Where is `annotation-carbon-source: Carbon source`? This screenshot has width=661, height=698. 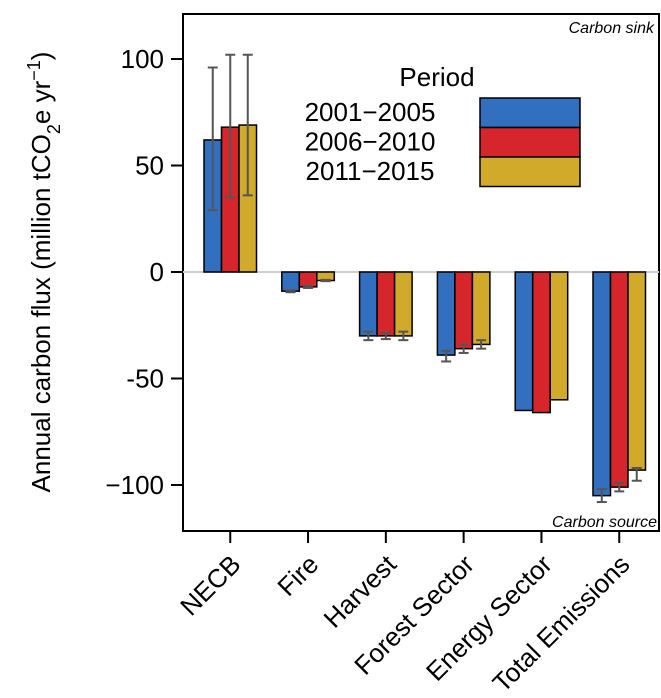 annotation-carbon-source: Carbon source is located at coordinates (604, 522).